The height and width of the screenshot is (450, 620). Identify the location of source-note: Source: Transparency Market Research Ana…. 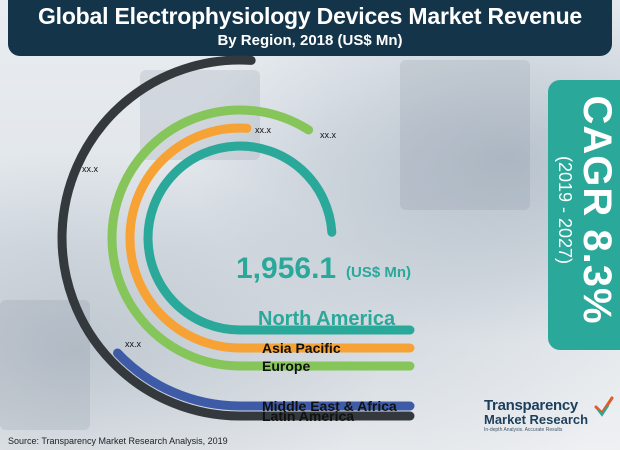
(118, 441).